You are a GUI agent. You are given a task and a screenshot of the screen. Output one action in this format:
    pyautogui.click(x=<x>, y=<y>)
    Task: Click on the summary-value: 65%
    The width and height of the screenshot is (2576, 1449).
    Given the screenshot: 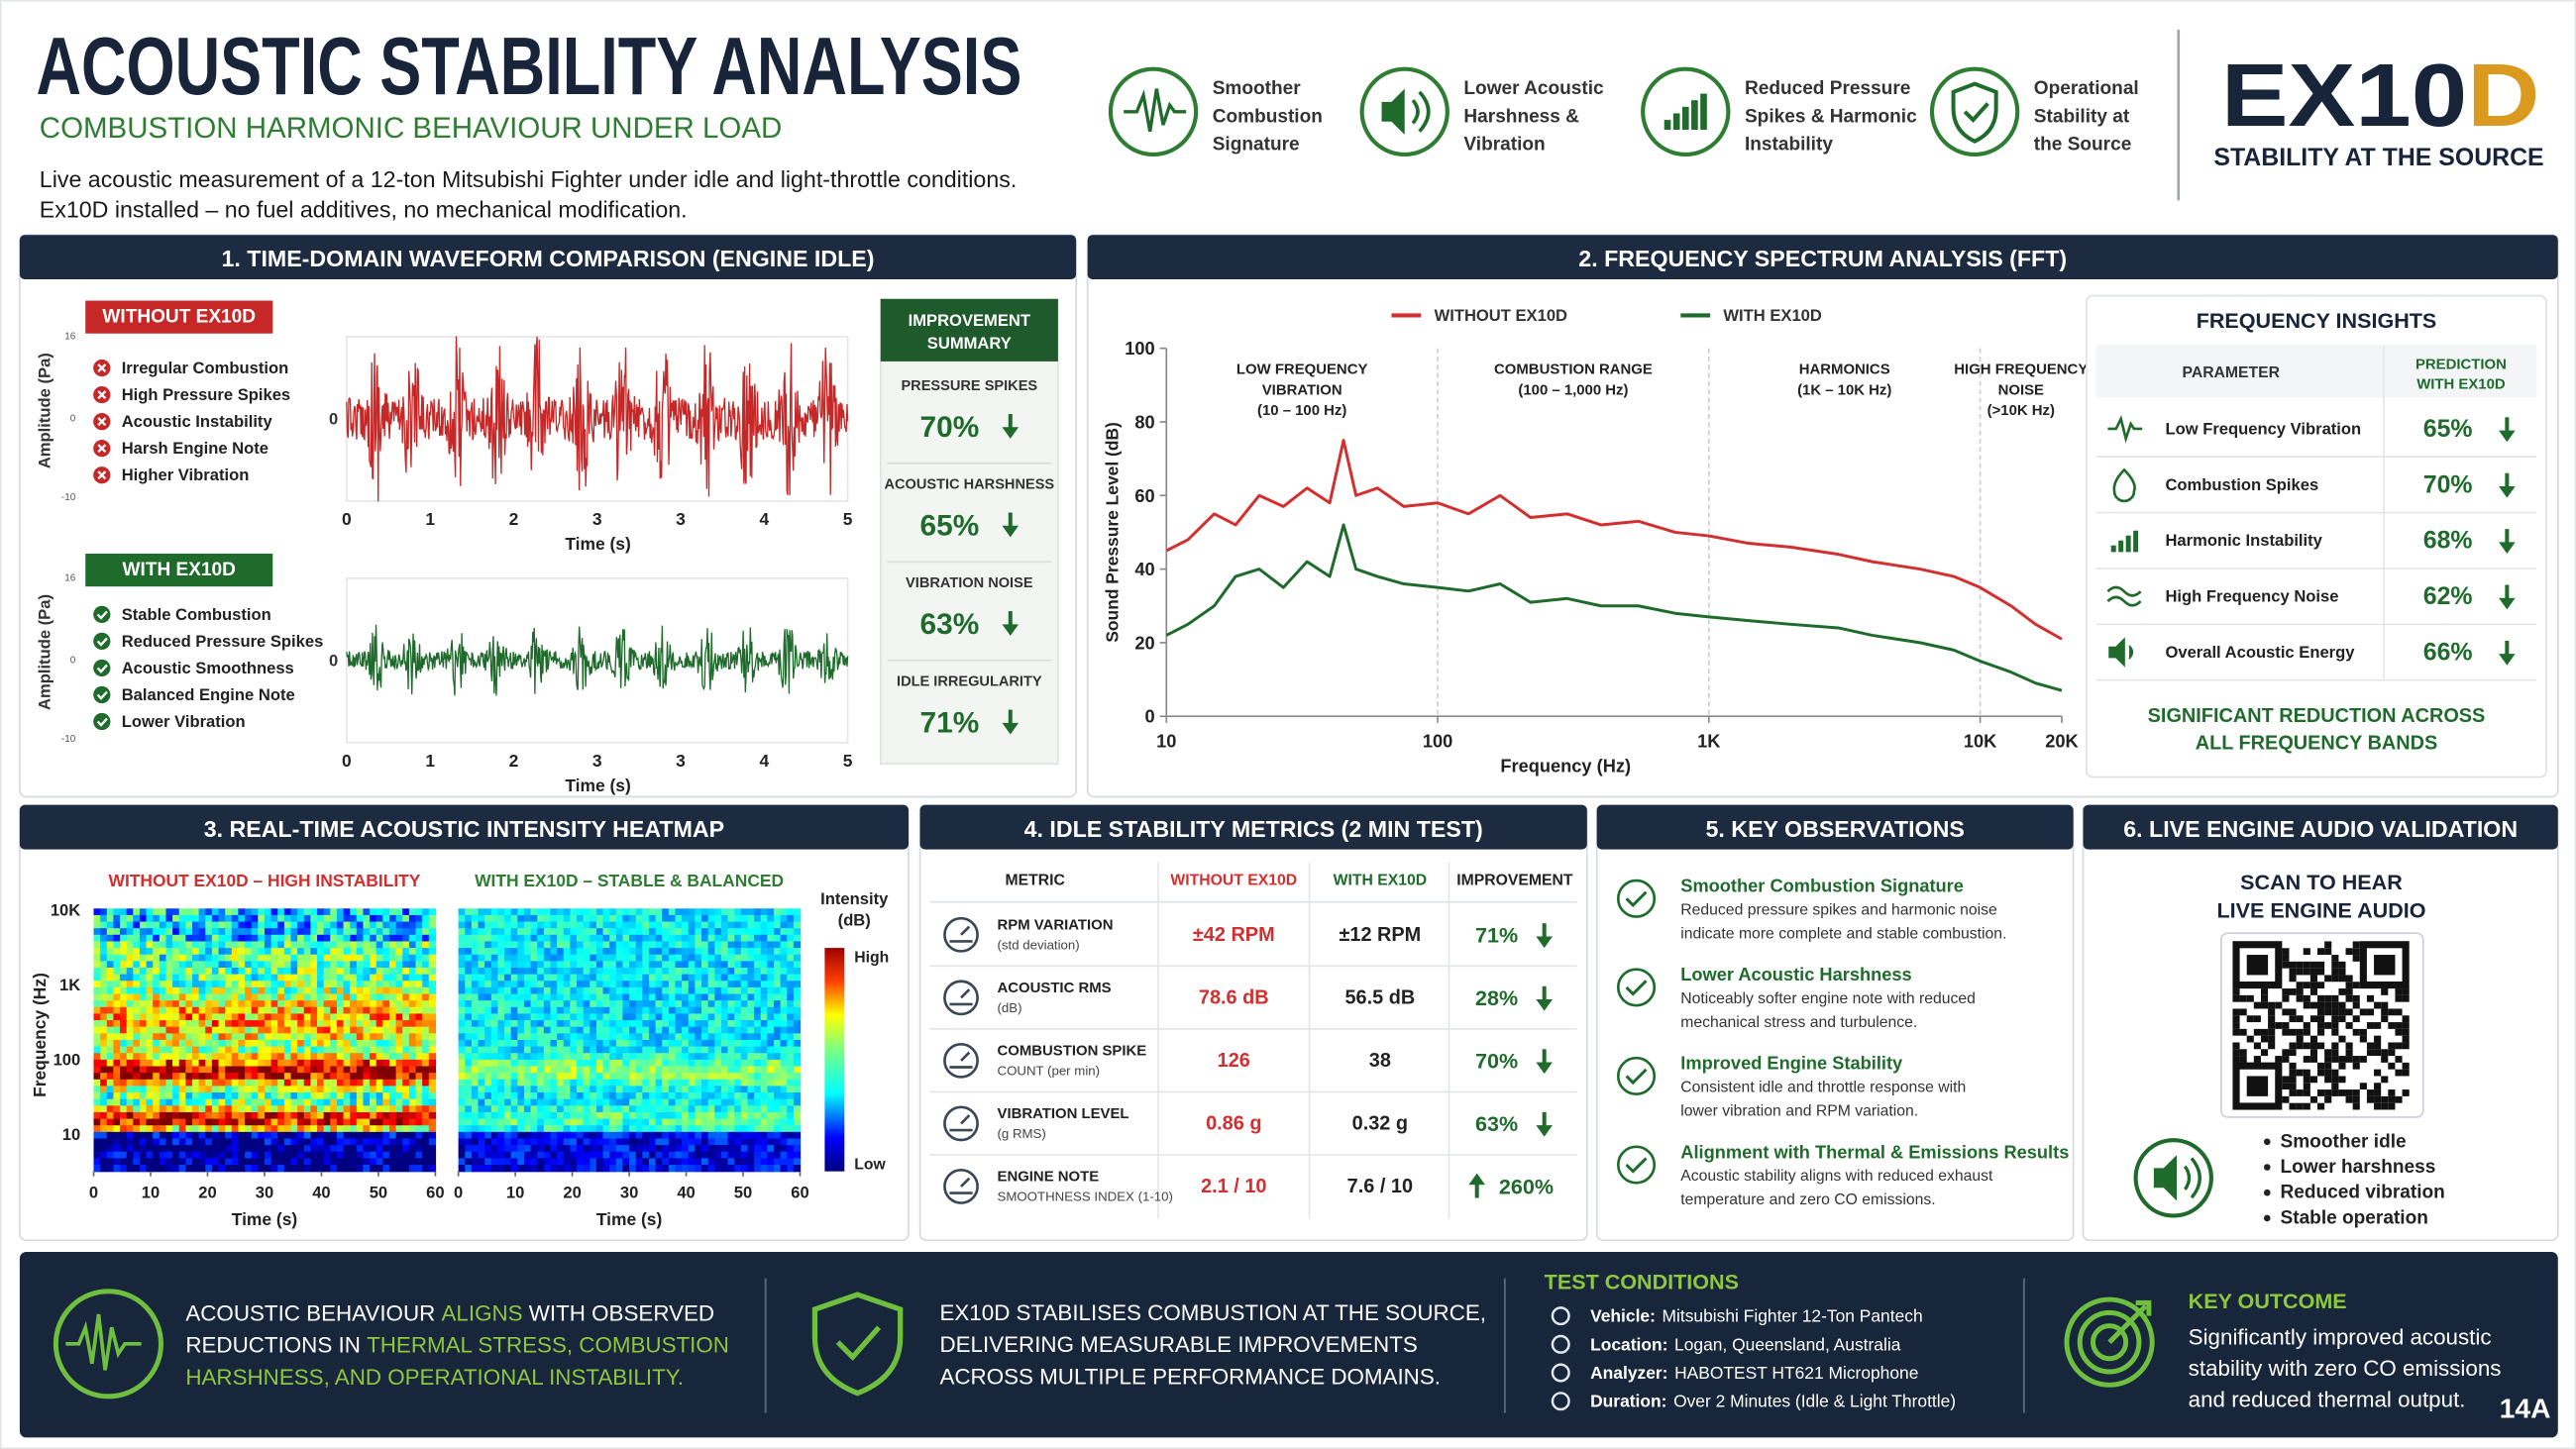 What is the action you would take?
    pyautogui.click(x=950, y=525)
    